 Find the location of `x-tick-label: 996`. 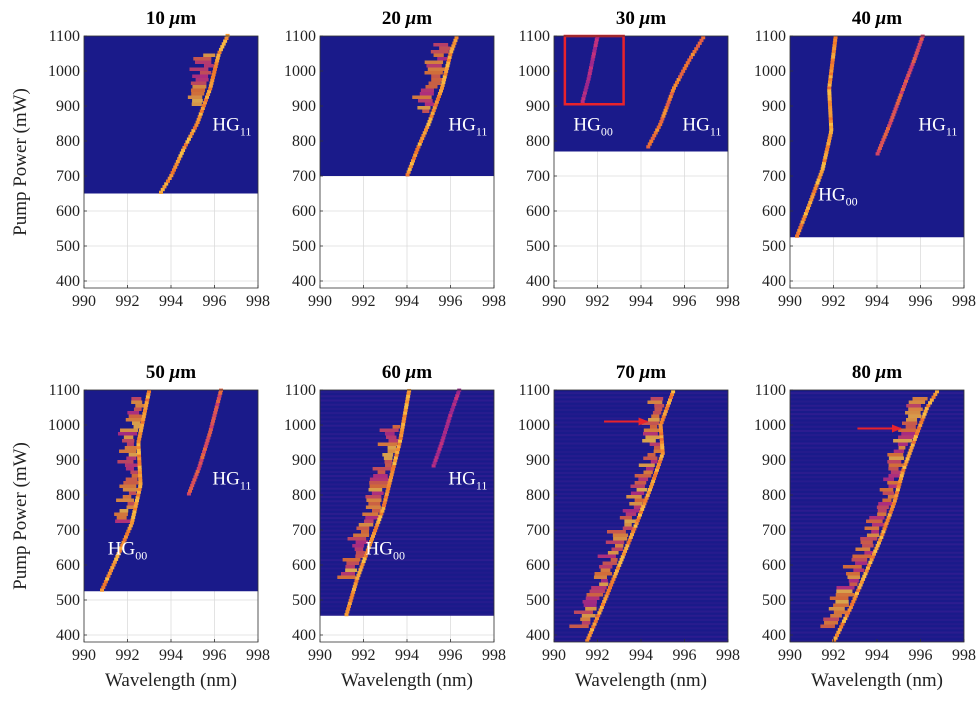

x-tick-label: 996 is located at coordinates (921, 301).